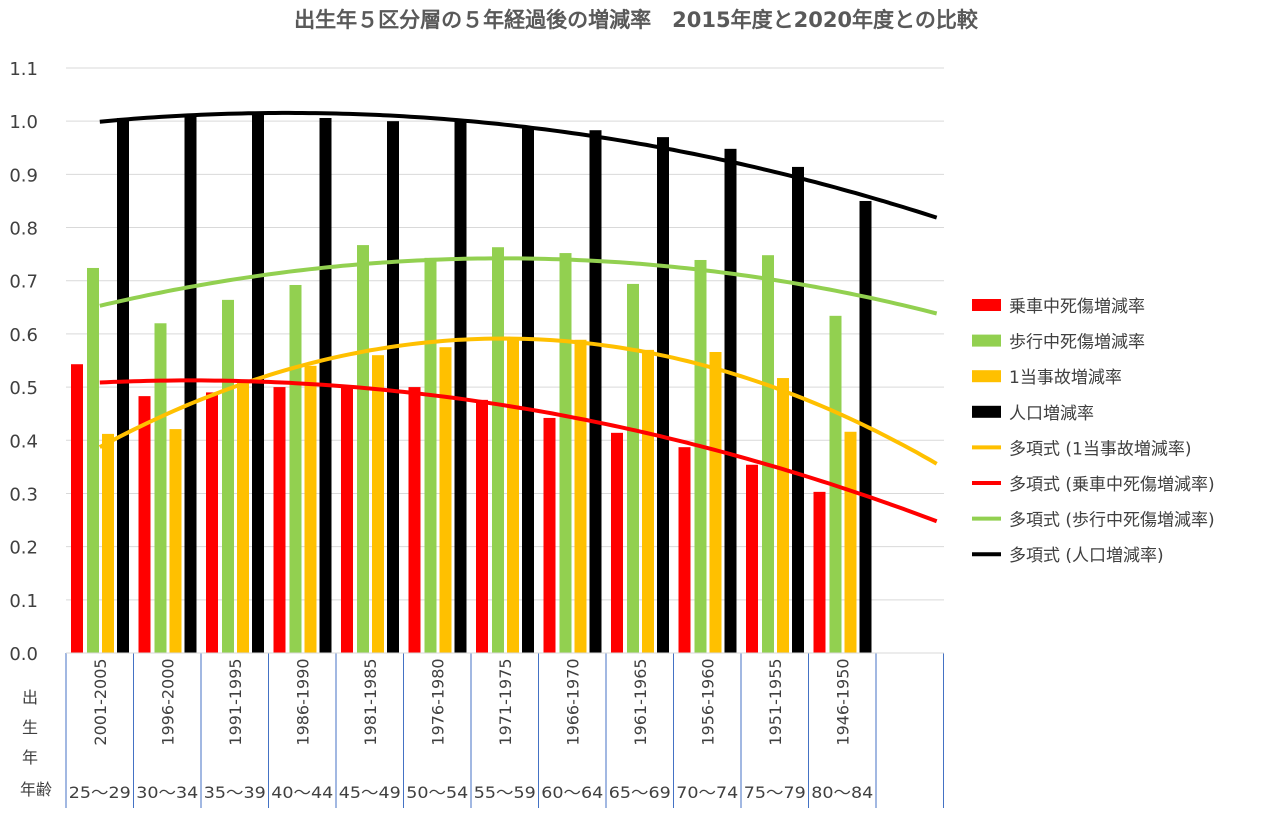  I want to click on age-label: 80〜84, so click(842, 792).